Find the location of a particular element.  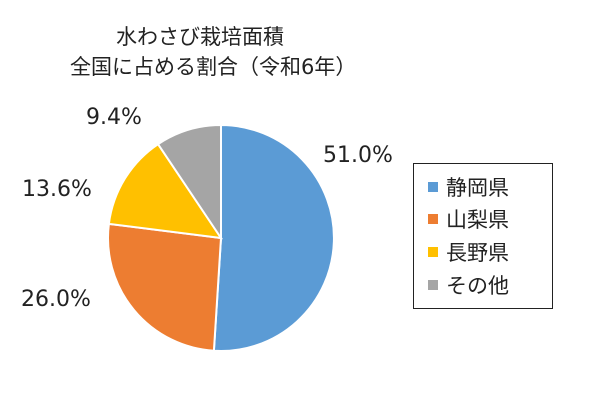

legend-item-shizuoka: 静岡県 is located at coordinates (468, 187).